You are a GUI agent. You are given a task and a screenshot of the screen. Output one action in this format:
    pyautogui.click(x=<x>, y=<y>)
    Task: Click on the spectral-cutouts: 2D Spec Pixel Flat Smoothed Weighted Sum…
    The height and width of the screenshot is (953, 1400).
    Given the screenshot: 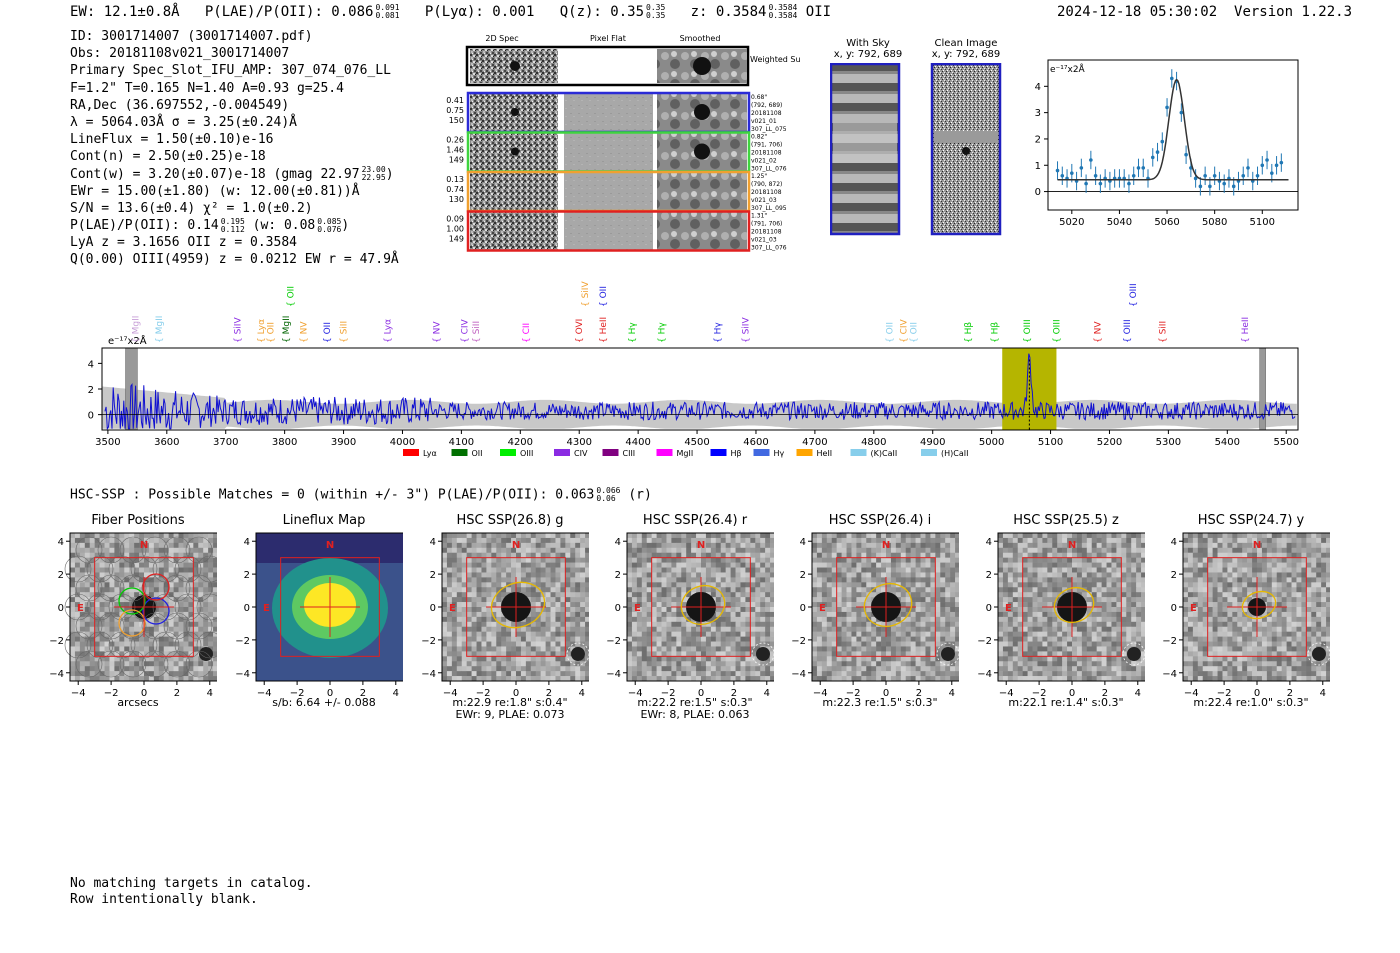 What is the action you would take?
    pyautogui.click(x=623, y=143)
    